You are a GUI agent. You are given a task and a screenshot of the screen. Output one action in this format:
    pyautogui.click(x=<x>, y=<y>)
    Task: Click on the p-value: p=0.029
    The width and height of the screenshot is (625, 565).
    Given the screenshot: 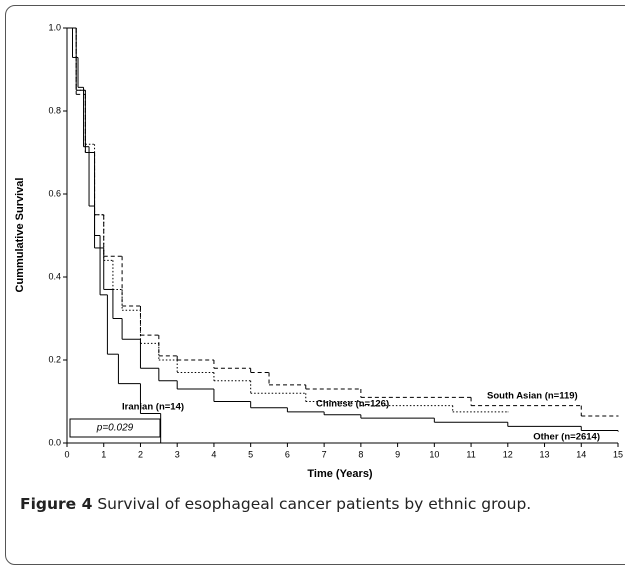 What is the action you would take?
    pyautogui.click(x=115, y=428)
    